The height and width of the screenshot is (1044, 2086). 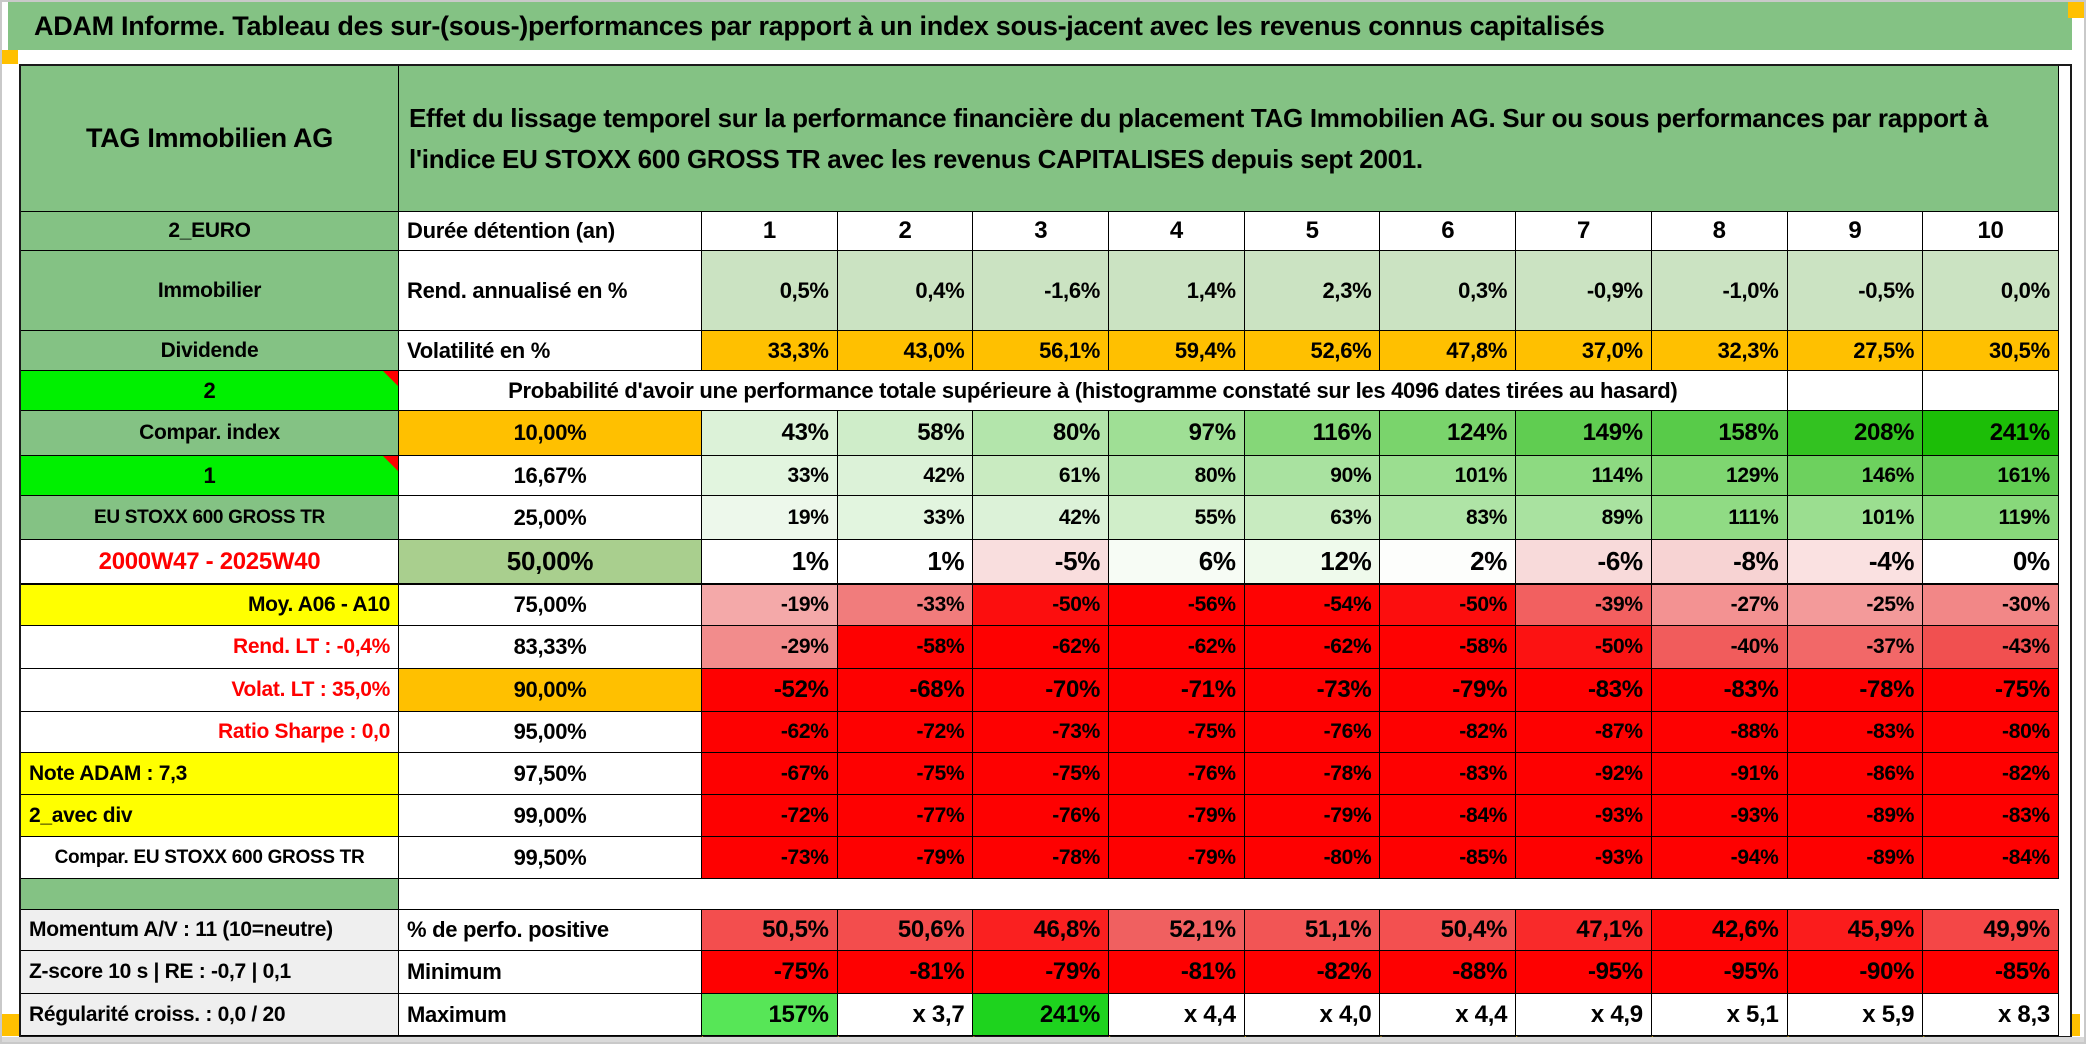 I want to click on quantile-label-cell: 50,00%, so click(x=550, y=562).